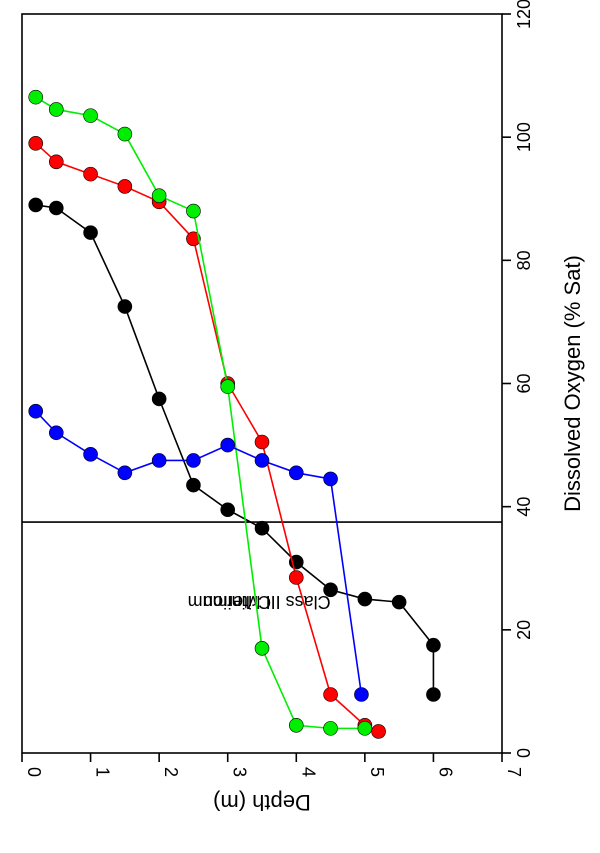 The height and width of the screenshot is (853, 600). Describe the element at coordinates (171, 772) in the screenshot. I see `depth-tick-label: 2` at that location.